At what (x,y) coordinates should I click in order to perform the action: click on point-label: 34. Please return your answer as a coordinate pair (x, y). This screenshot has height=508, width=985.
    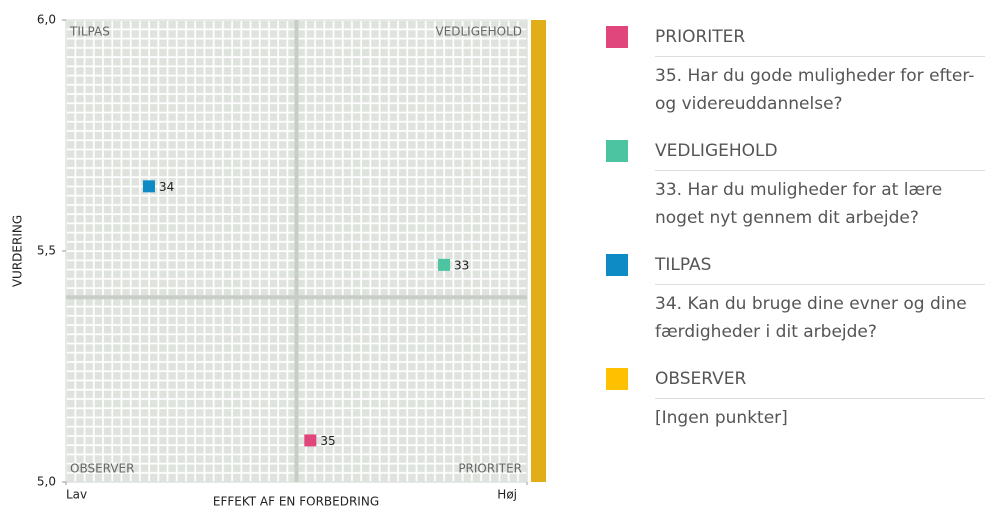
    Looking at the image, I should click on (166, 187).